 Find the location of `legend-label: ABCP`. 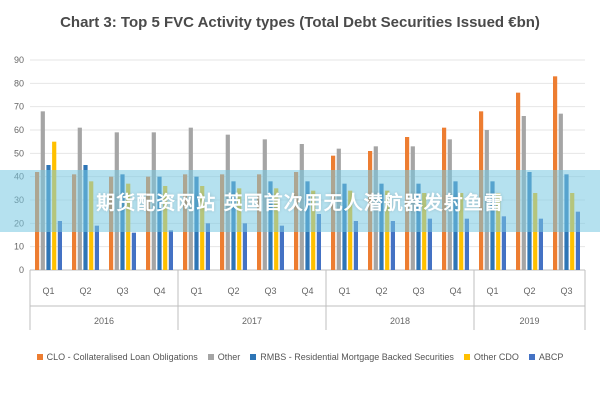

legend-label: ABCP is located at coordinates (551, 357).